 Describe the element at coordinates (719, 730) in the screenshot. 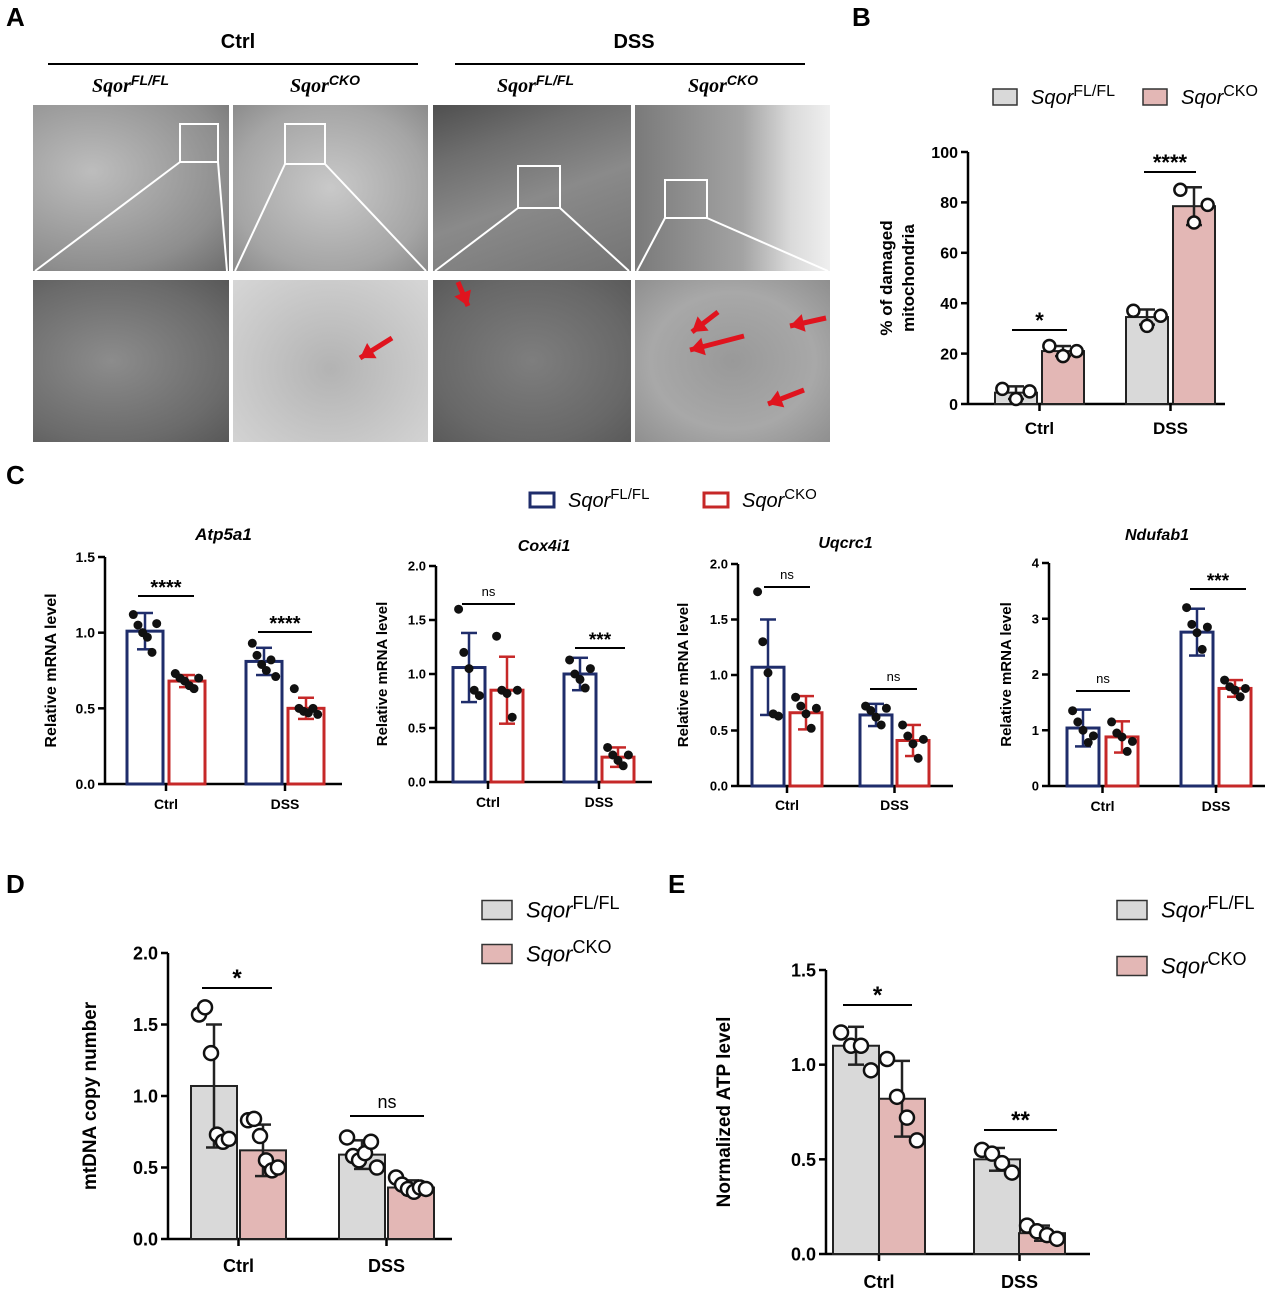

I see `y-tick-label: 0.5` at that location.